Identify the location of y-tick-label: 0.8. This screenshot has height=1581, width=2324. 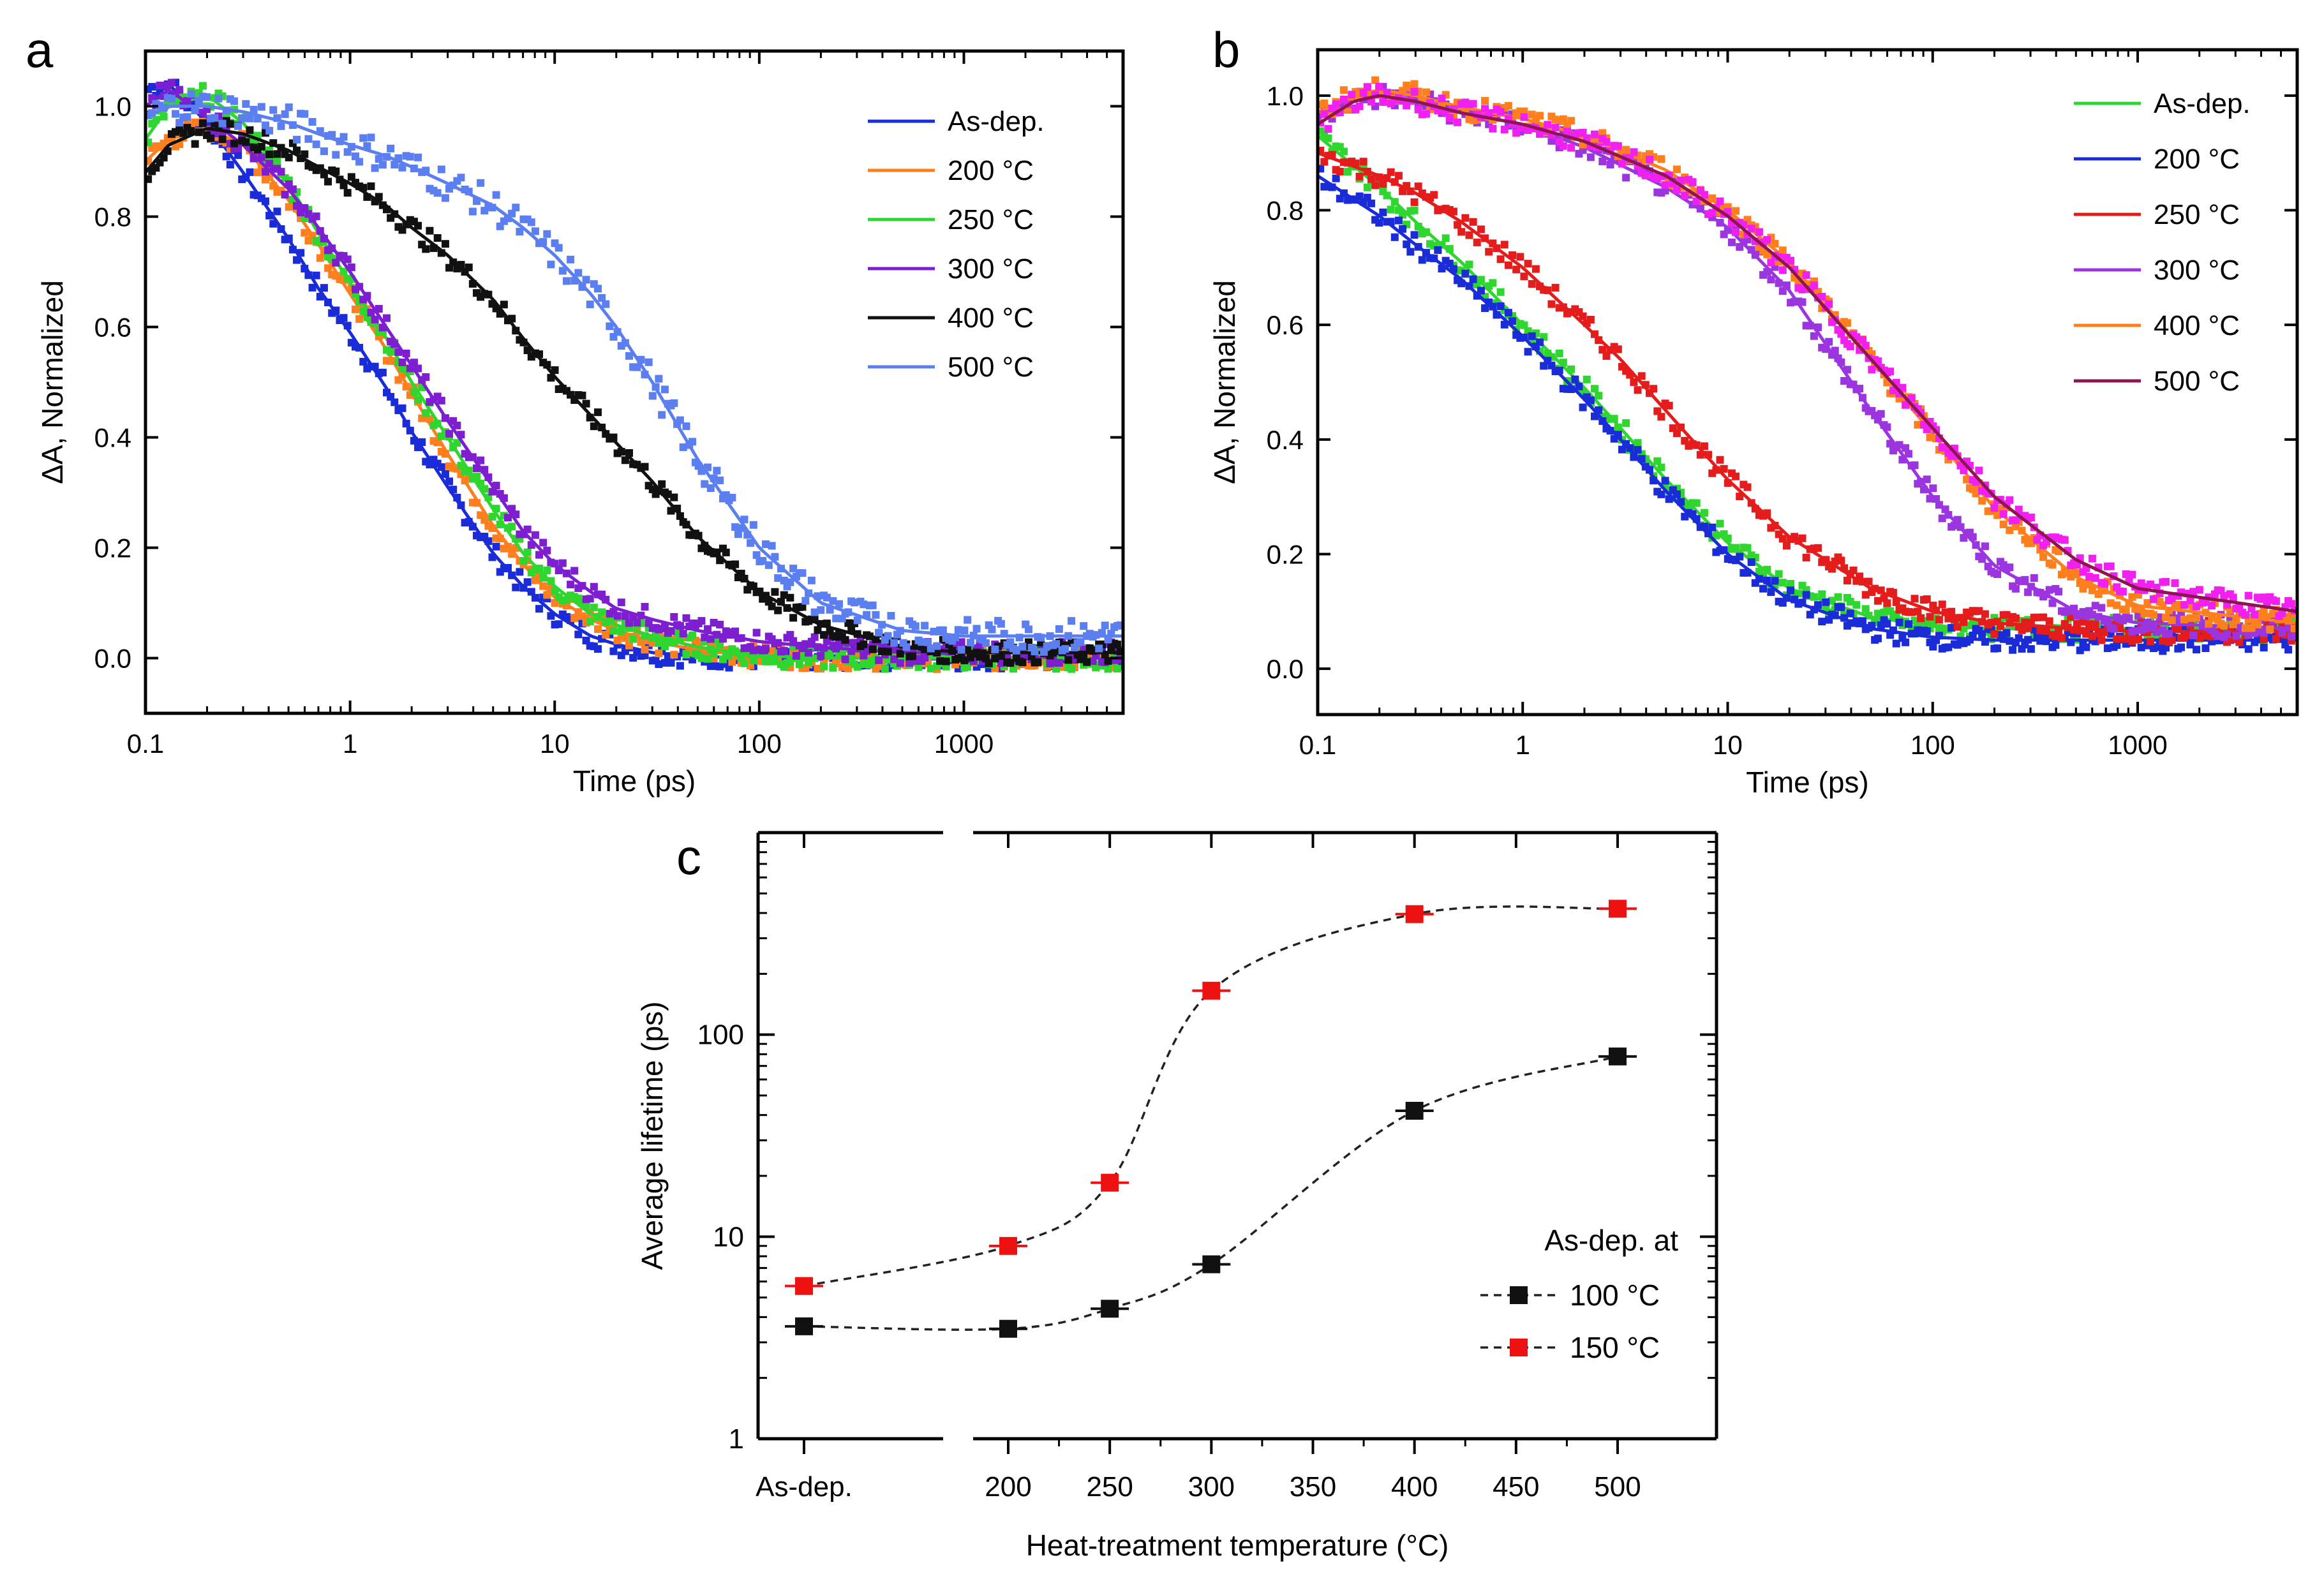
(112, 217).